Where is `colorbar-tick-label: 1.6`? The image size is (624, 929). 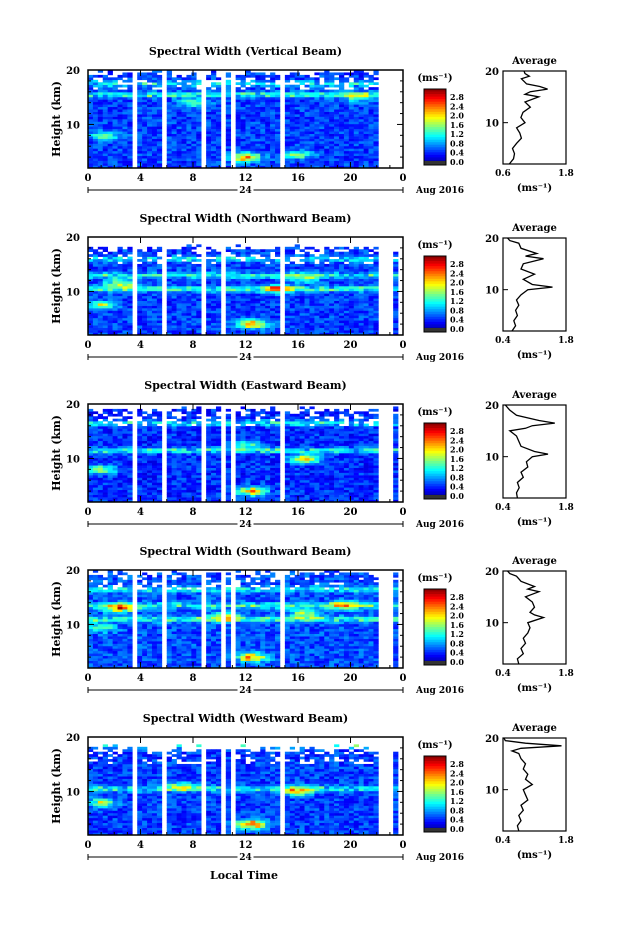
colorbar-tick-label: 1.6 is located at coordinates (457, 625).